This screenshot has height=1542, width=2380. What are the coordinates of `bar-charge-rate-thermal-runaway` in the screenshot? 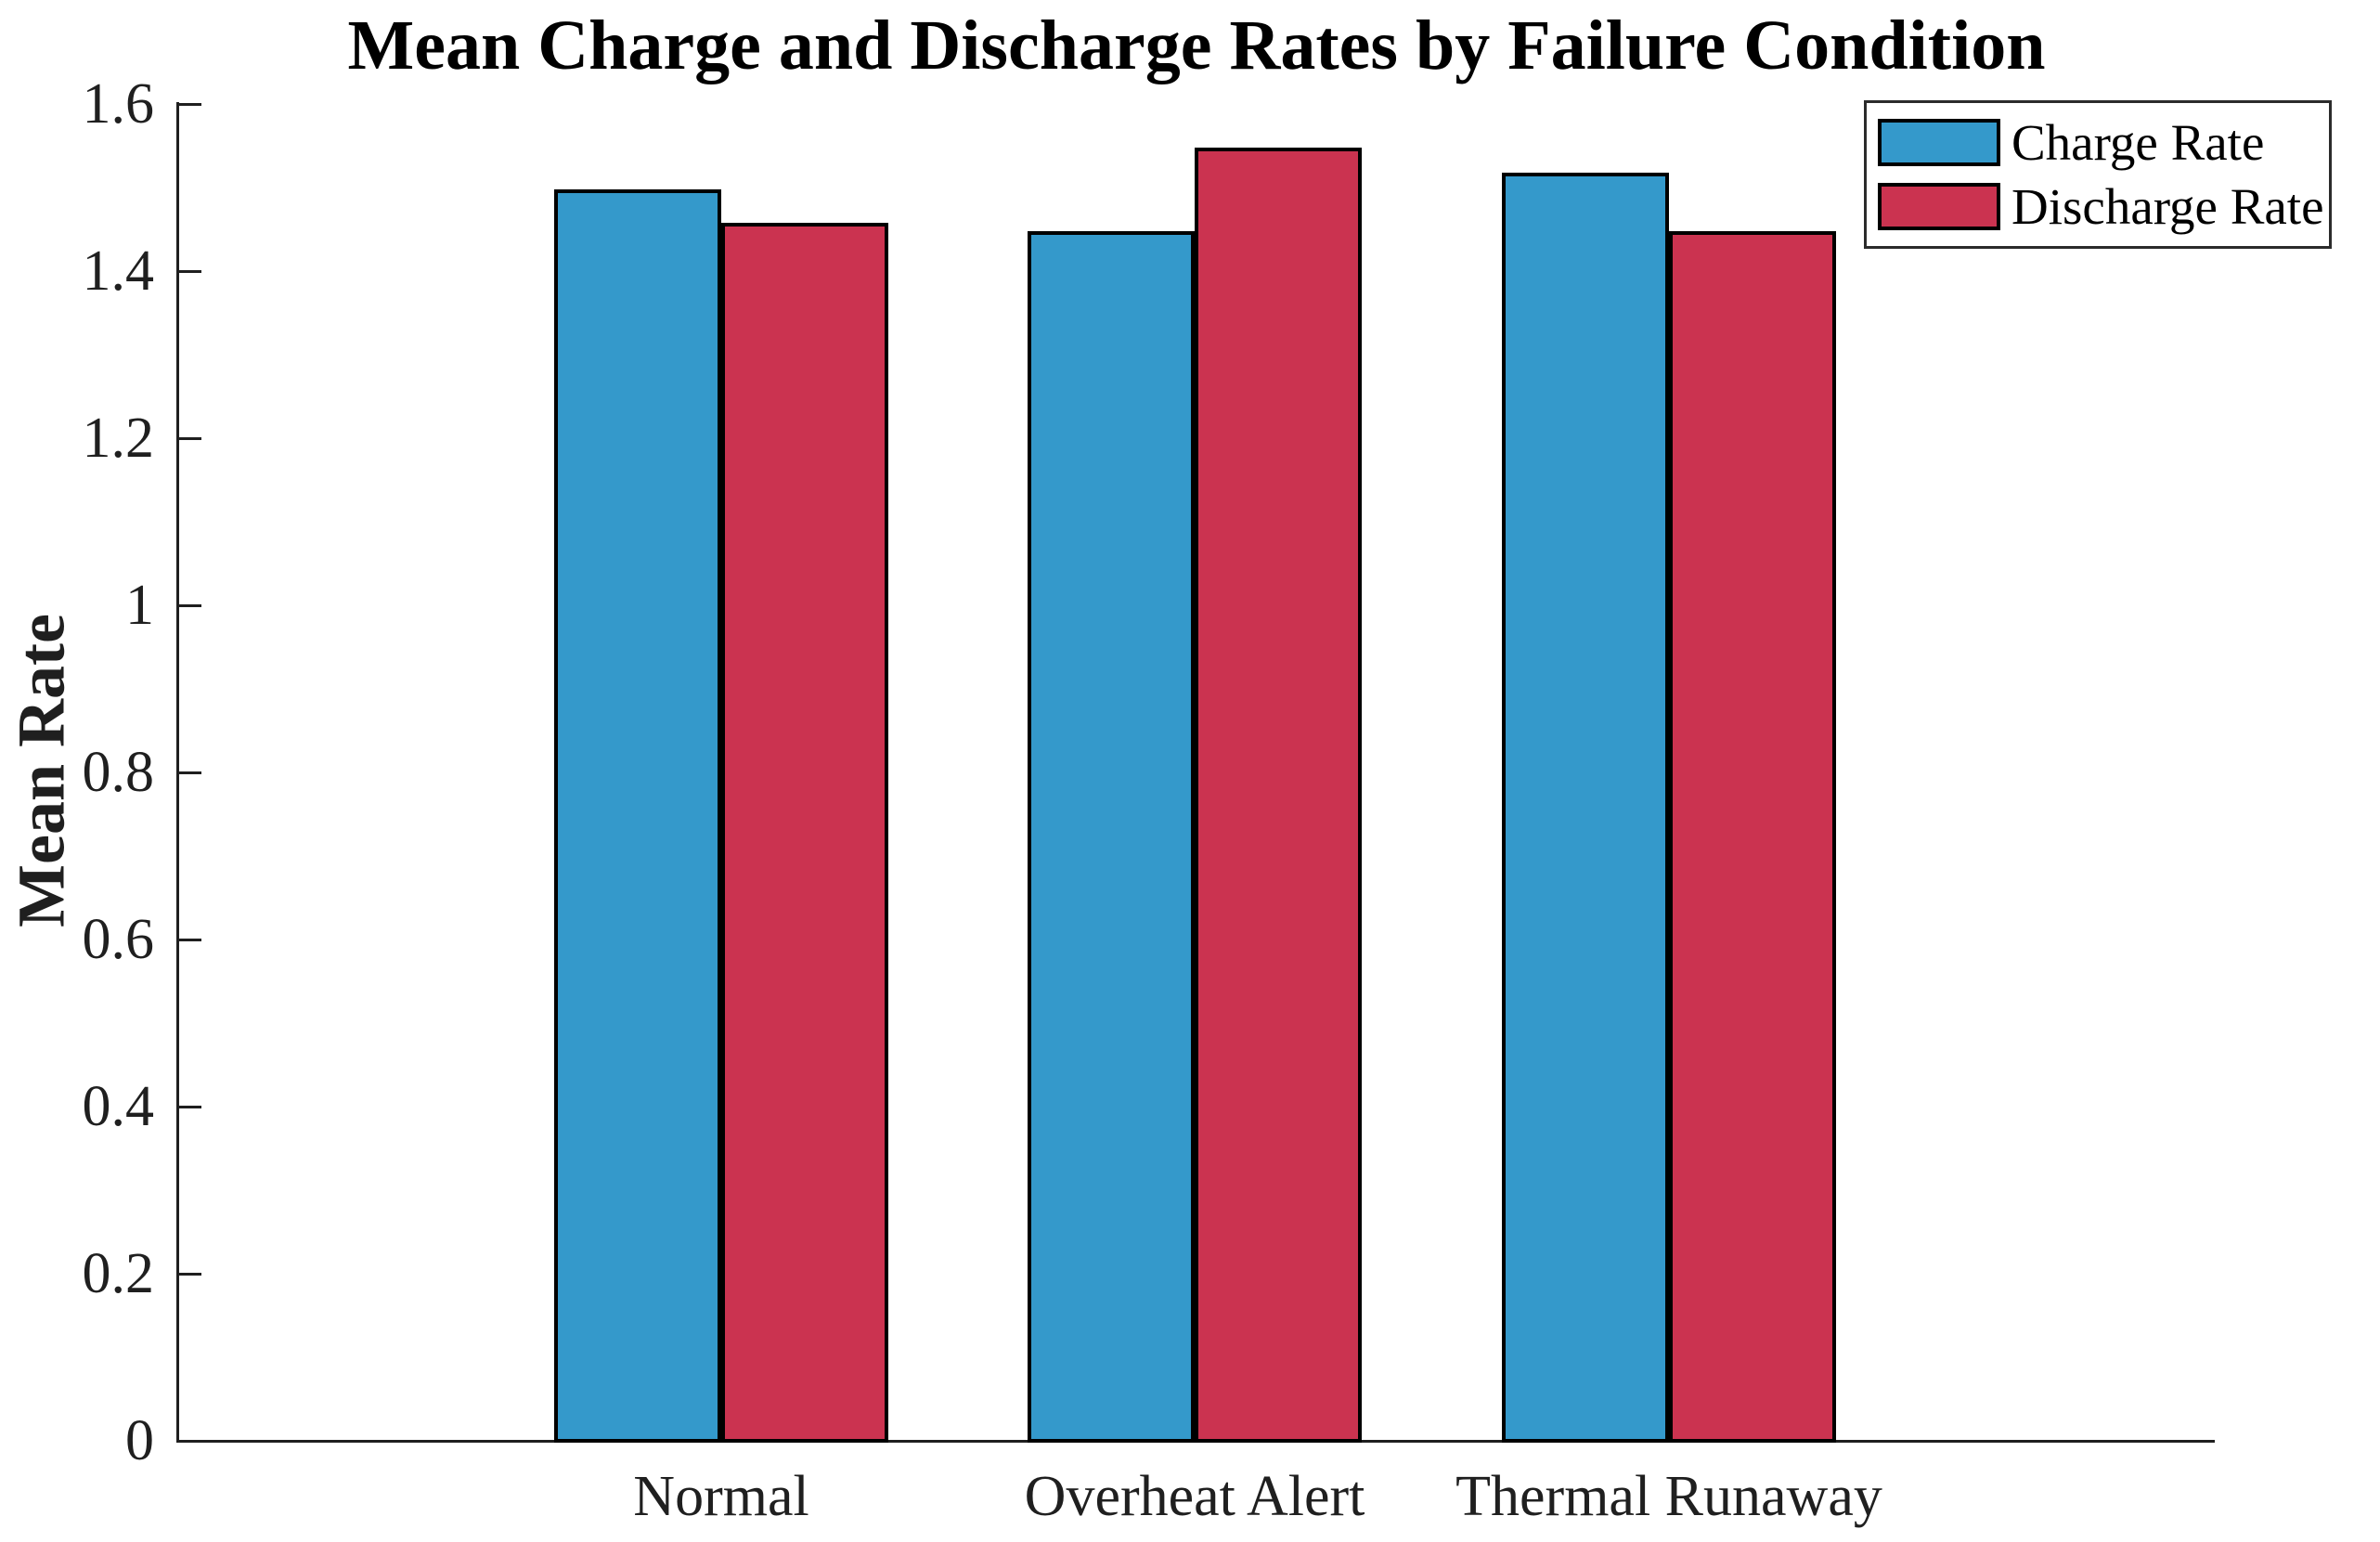 It's located at (1585, 808).